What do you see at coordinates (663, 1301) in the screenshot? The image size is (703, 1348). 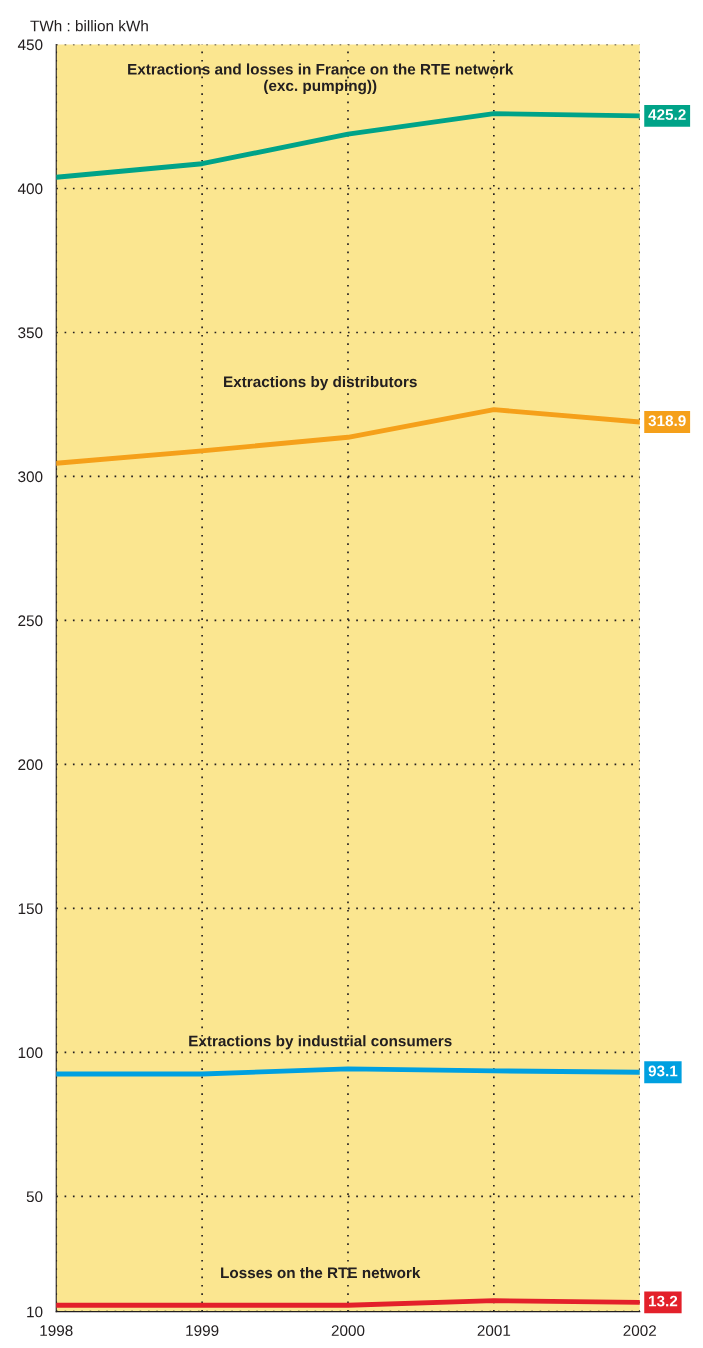 I see `data-label: 13.2` at bounding box center [663, 1301].